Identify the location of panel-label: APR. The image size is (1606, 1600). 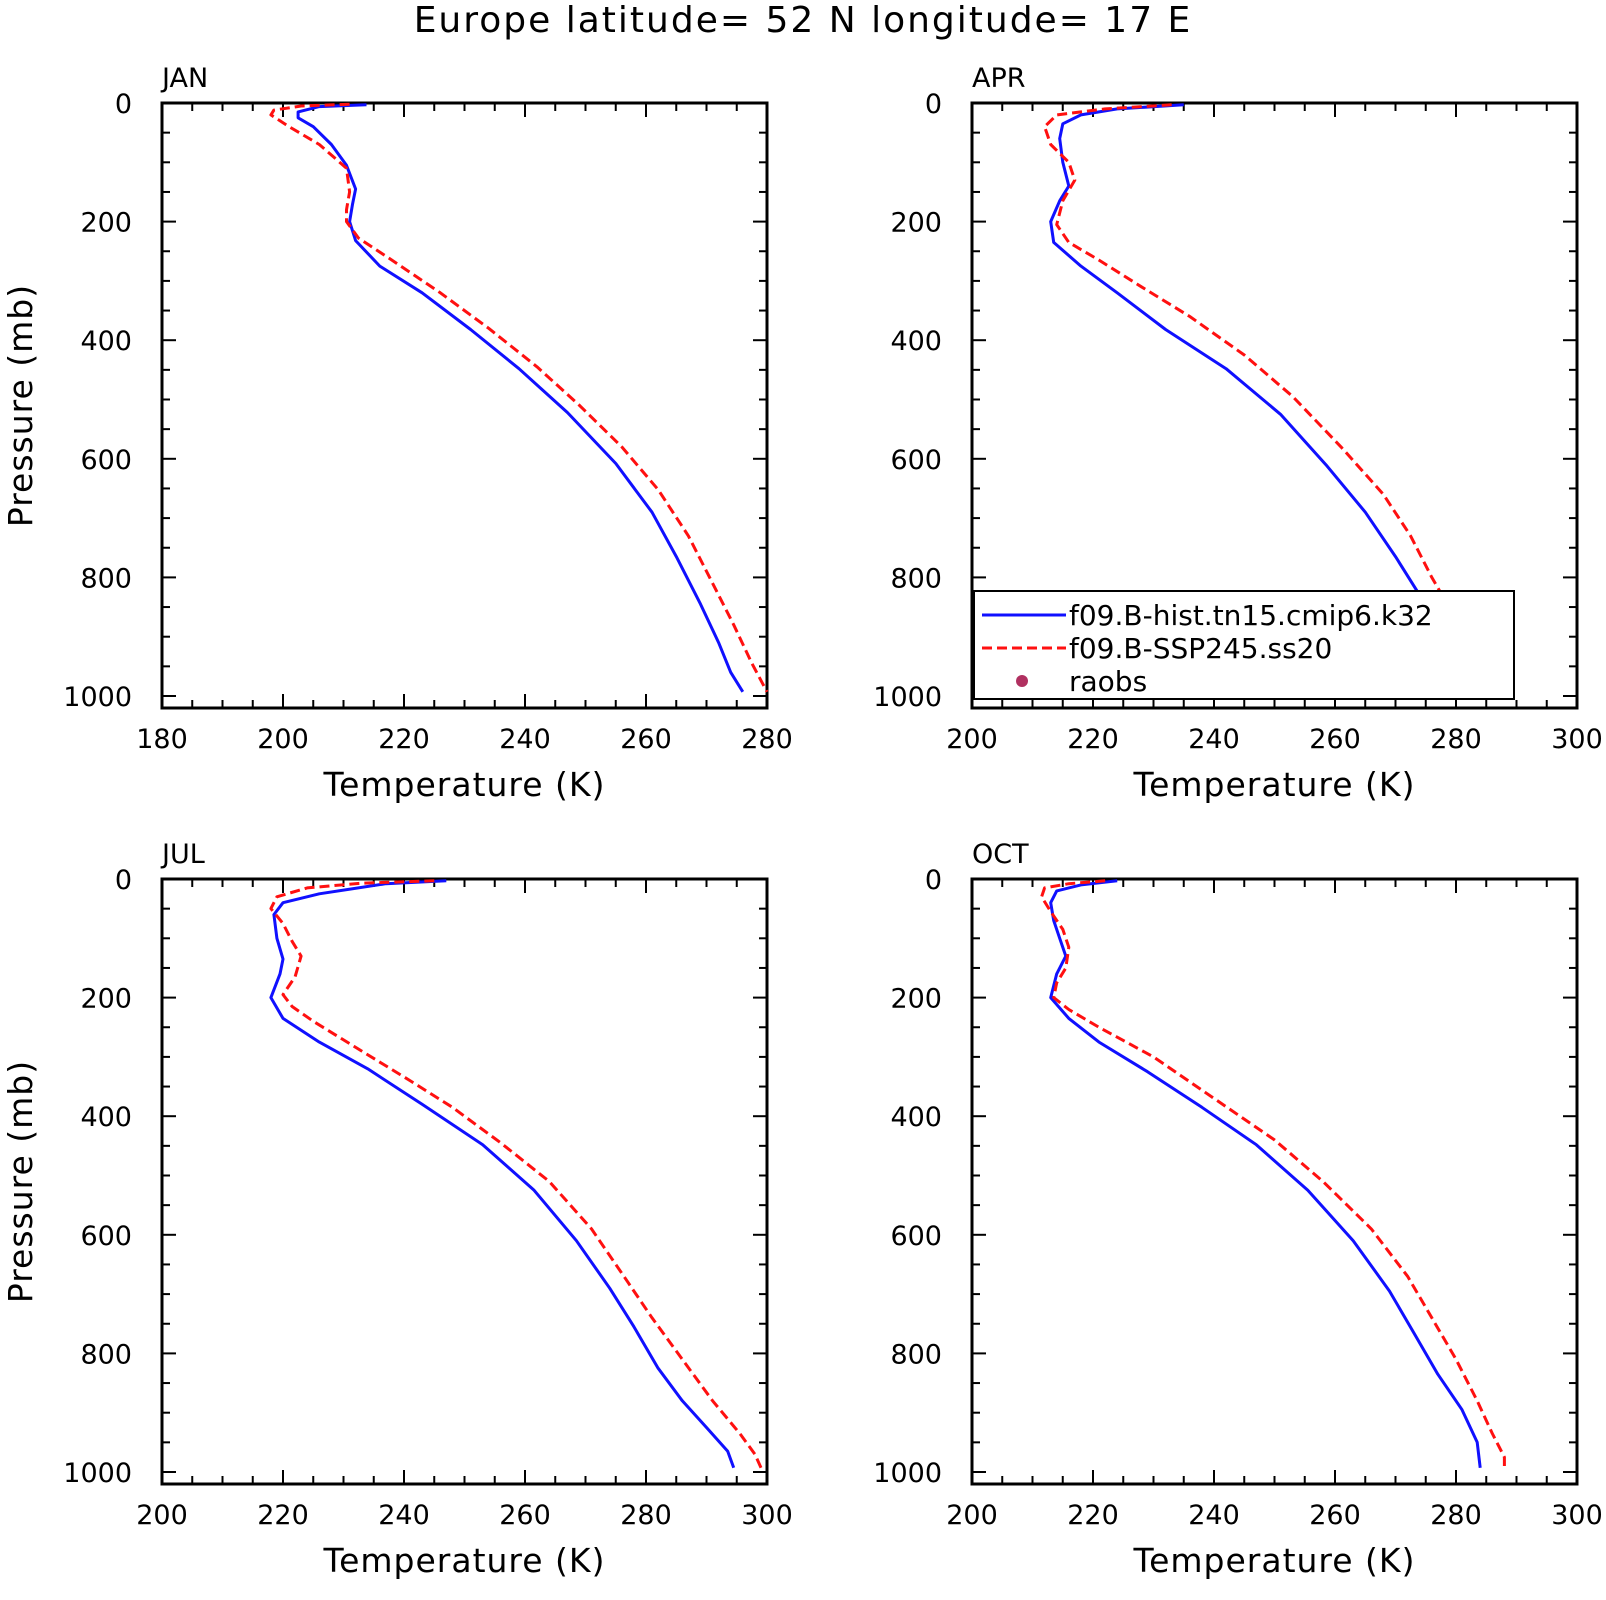
(999, 78).